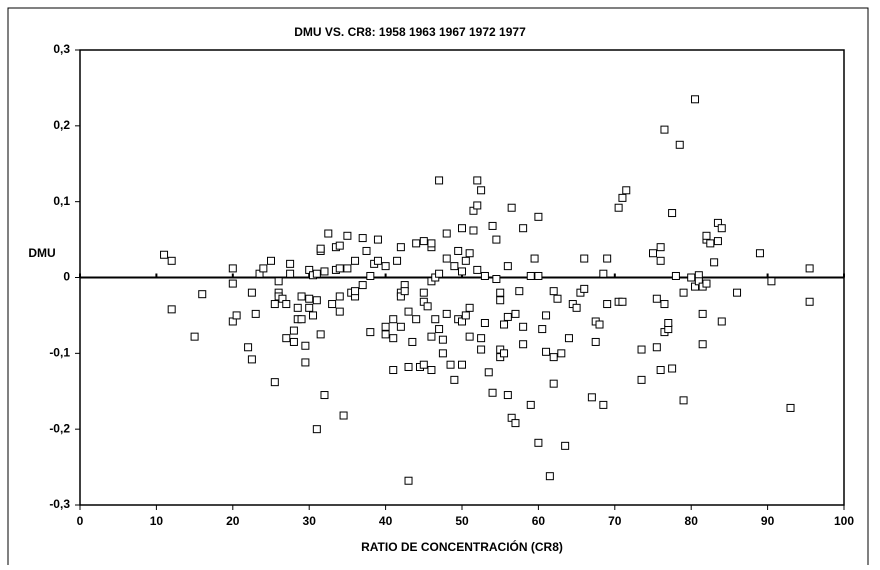 The height and width of the screenshot is (570, 880). What do you see at coordinates (310, 521) in the screenshot?
I see `x-tick-label: 30` at bounding box center [310, 521].